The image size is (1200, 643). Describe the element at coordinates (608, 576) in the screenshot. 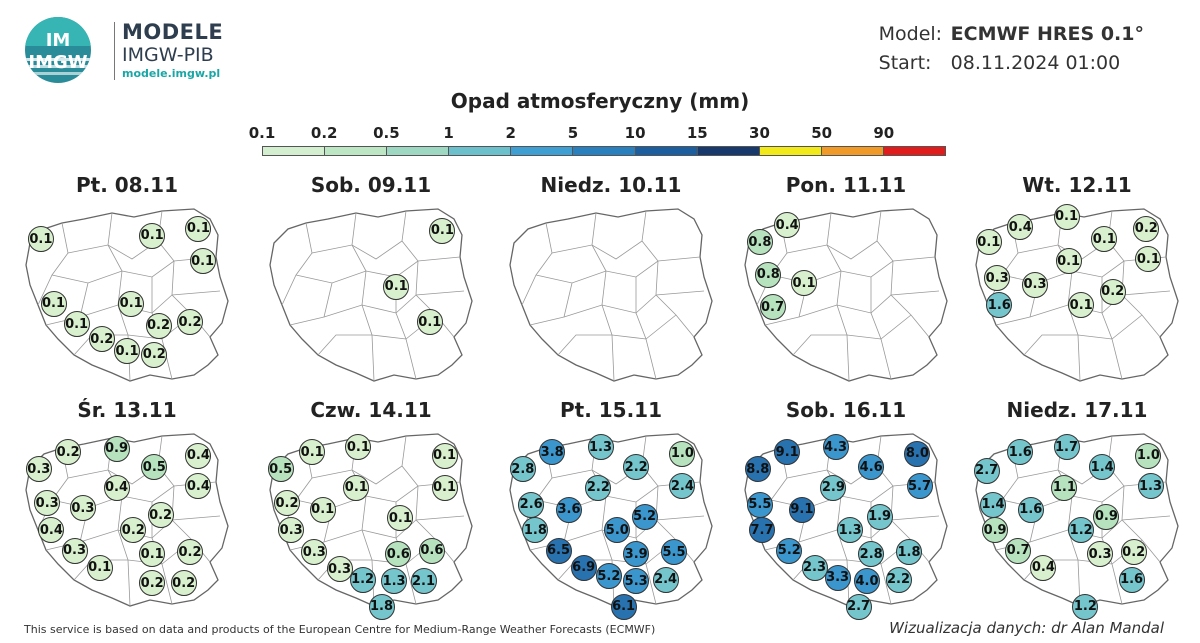

I see `precip-value-badge: 5.2` at that location.